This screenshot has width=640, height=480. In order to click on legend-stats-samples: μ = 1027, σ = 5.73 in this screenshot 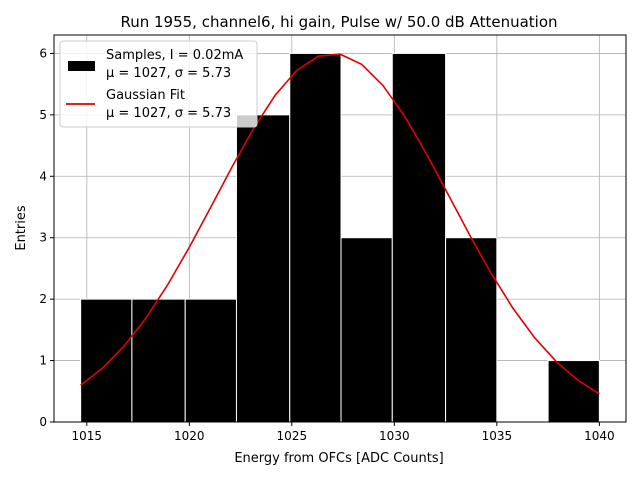, I will do `click(168, 73)`.